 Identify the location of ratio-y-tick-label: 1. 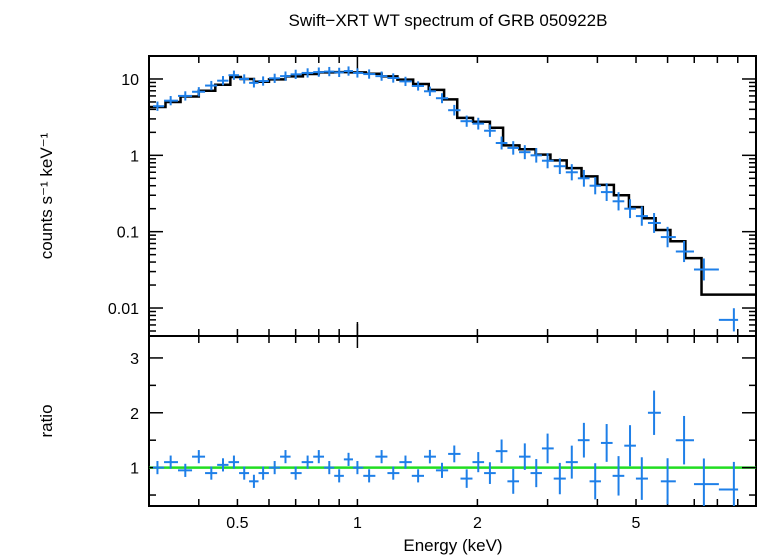
(134, 469).